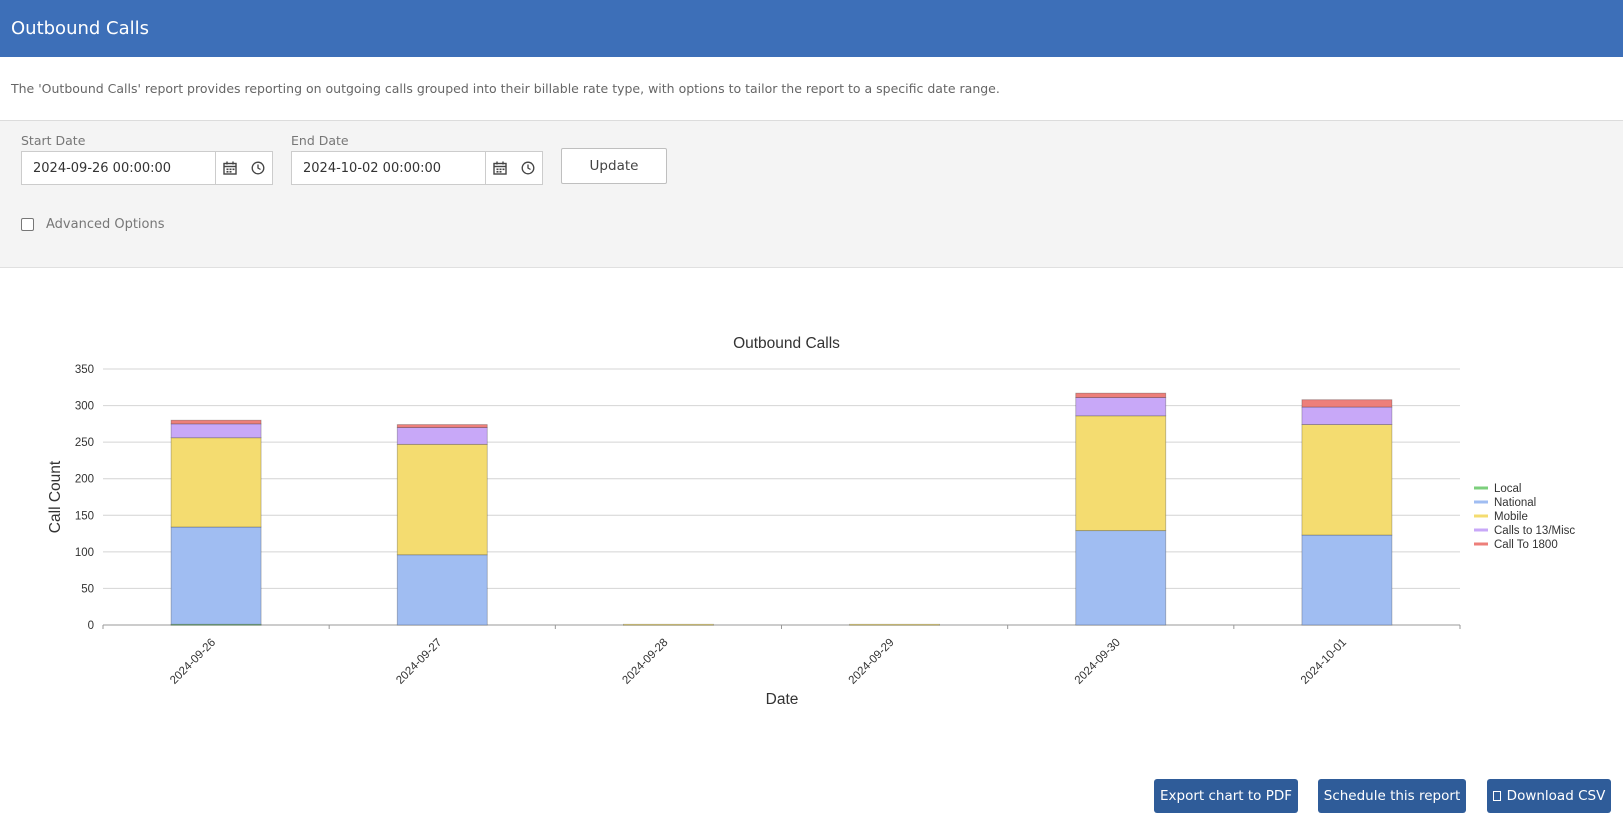  What do you see at coordinates (811, 28) in the screenshot?
I see `page-header: Outbound Calls` at bounding box center [811, 28].